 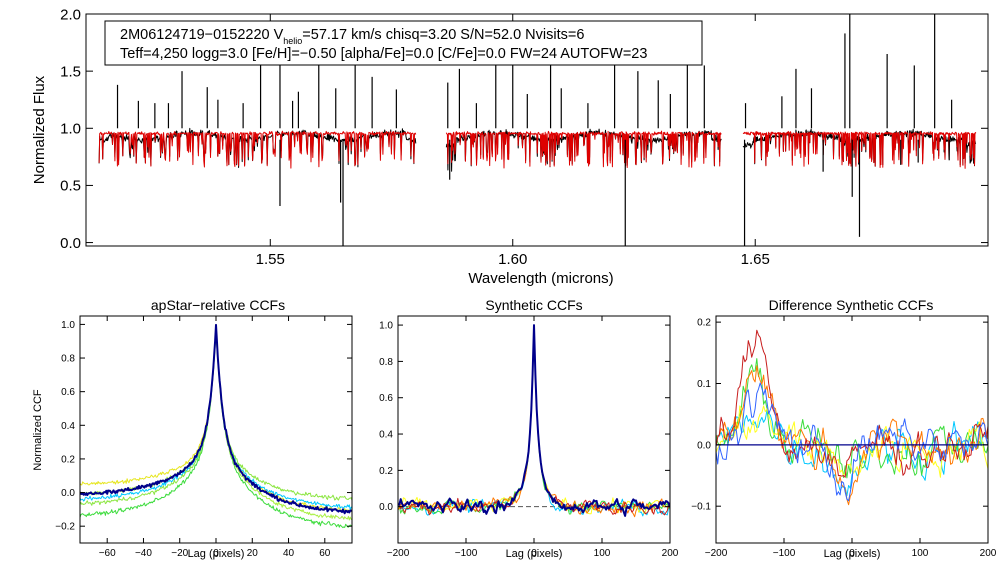 I want to click on apstar-ccf-plot-area, so click(x=216, y=426).